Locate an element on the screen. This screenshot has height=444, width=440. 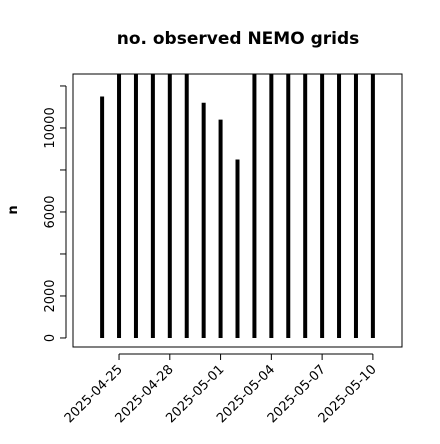
chart-title: no. observed NEMO grids is located at coordinates (238, 39).